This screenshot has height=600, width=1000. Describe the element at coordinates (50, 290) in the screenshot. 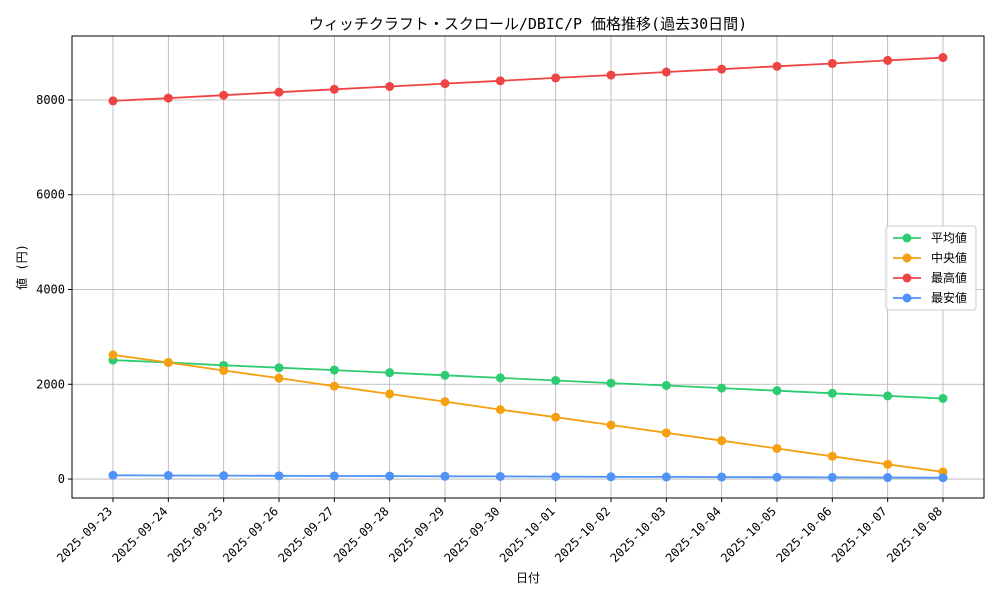

I see `y-tick-label: 4000` at that location.